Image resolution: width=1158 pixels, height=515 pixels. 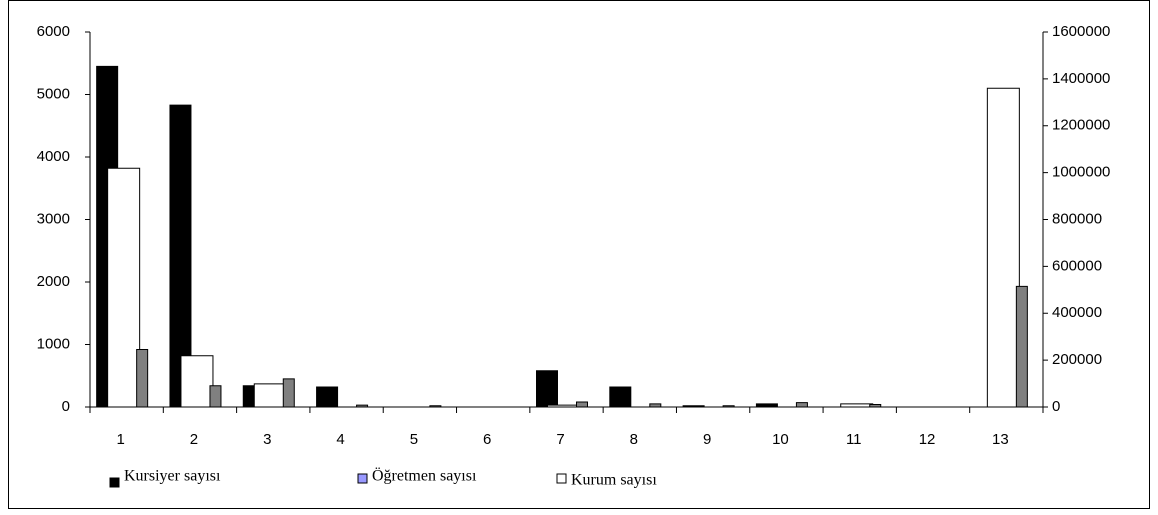 What do you see at coordinates (1077, 359) in the screenshot?
I see `y2-tick-label: 200000` at bounding box center [1077, 359].